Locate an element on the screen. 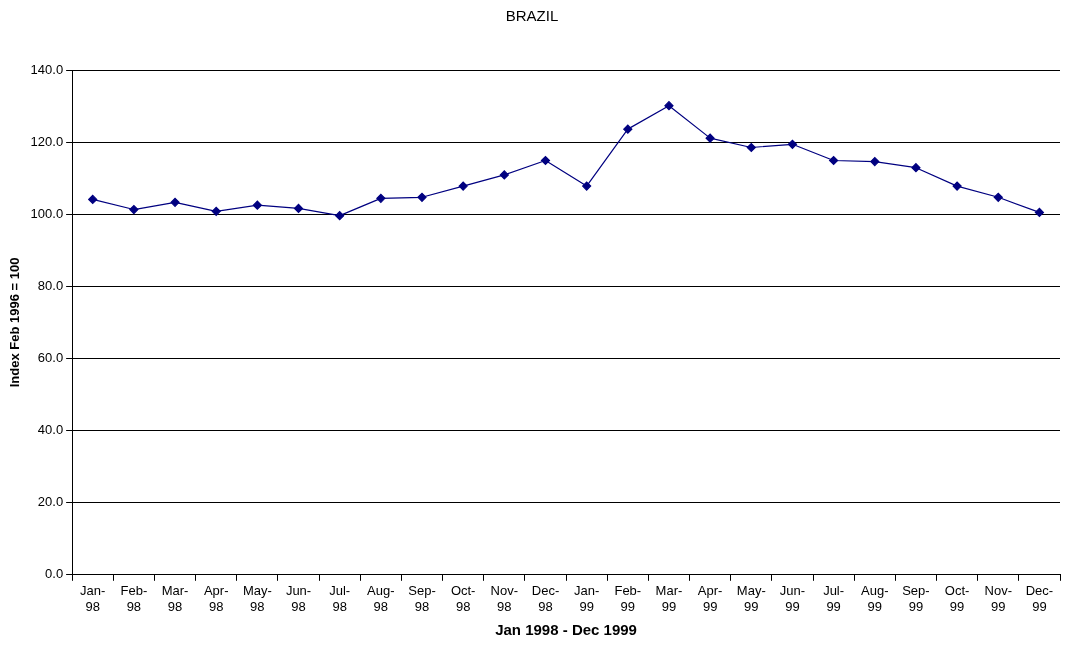 This screenshot has height=648, width=1068. y-tick-label: 120.0 is located at coordinates (47, 141).